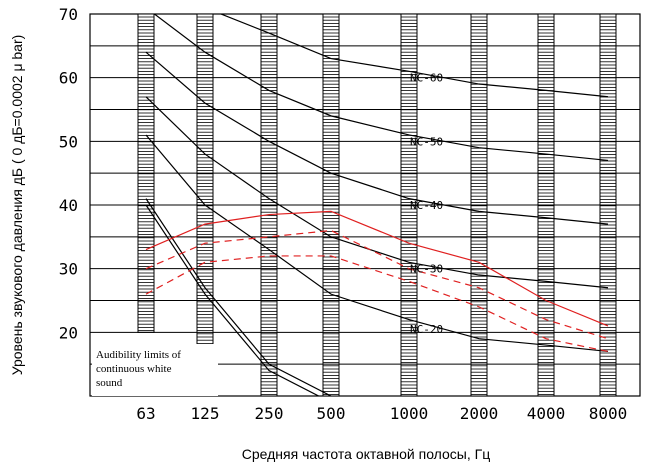  I want to click on x-tick-label-63: 63, so click(145, 413).